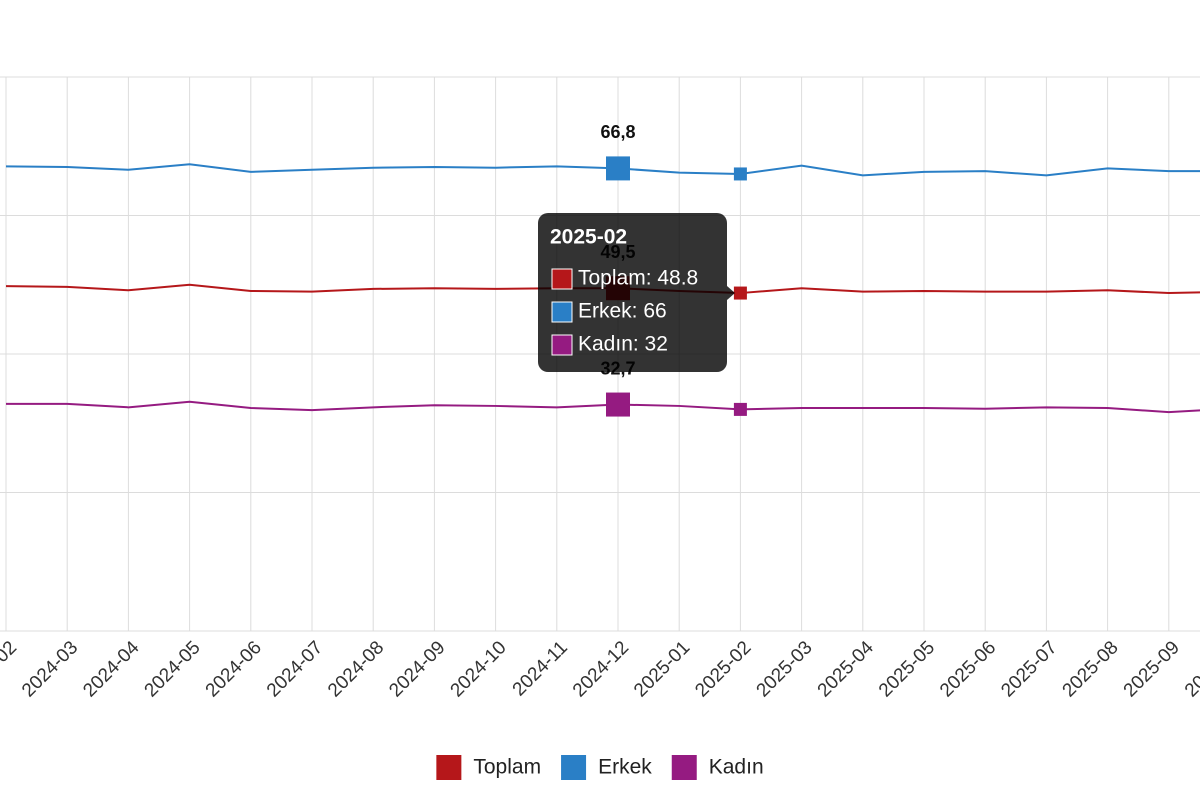 The width and height of the screenshot is (1200, 800). What do you see at coordinates (507, 767) in the screenshot?
I see `legend-label: Toplam` at bounding box center [507, 767].